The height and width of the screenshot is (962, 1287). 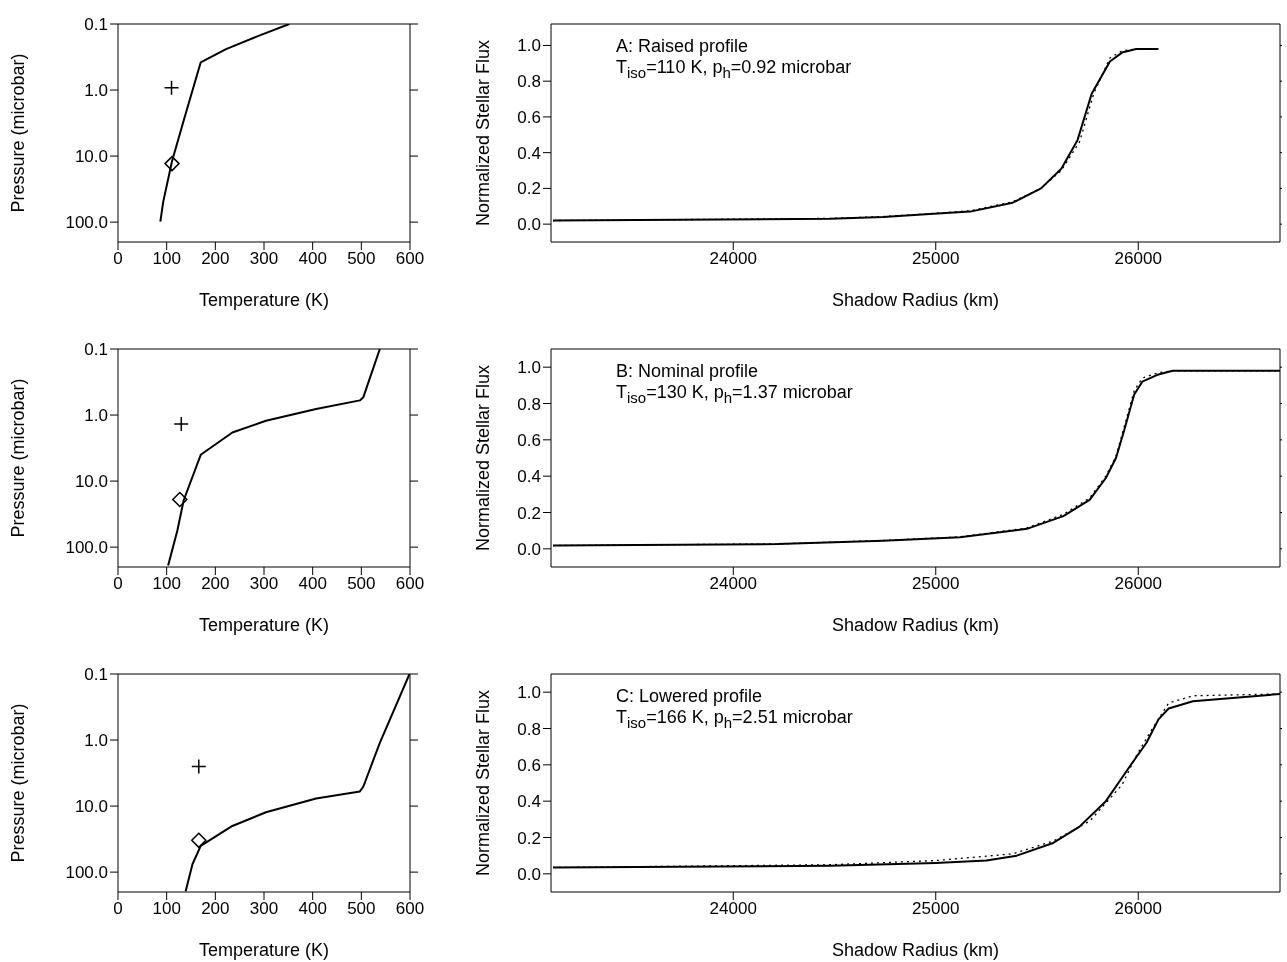 I want to click on annotation: T$_{iso}$=110 K, p$_{h}$=0.92 microbar, so click(x=734, y=70).